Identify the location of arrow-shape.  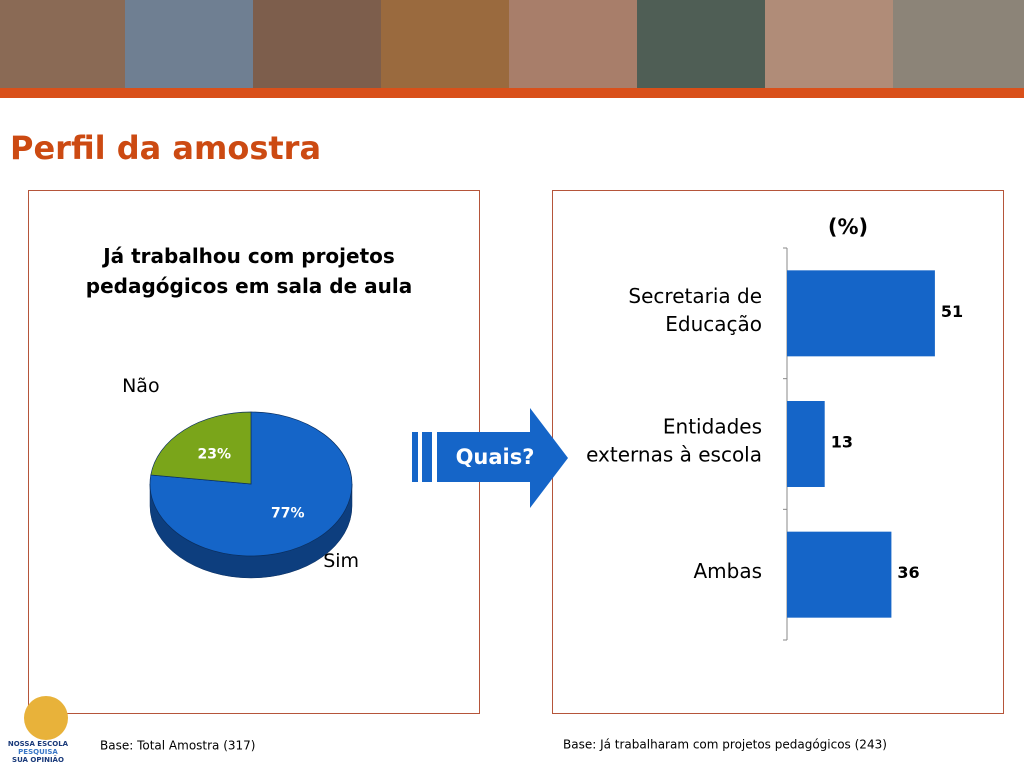
(502, 458).